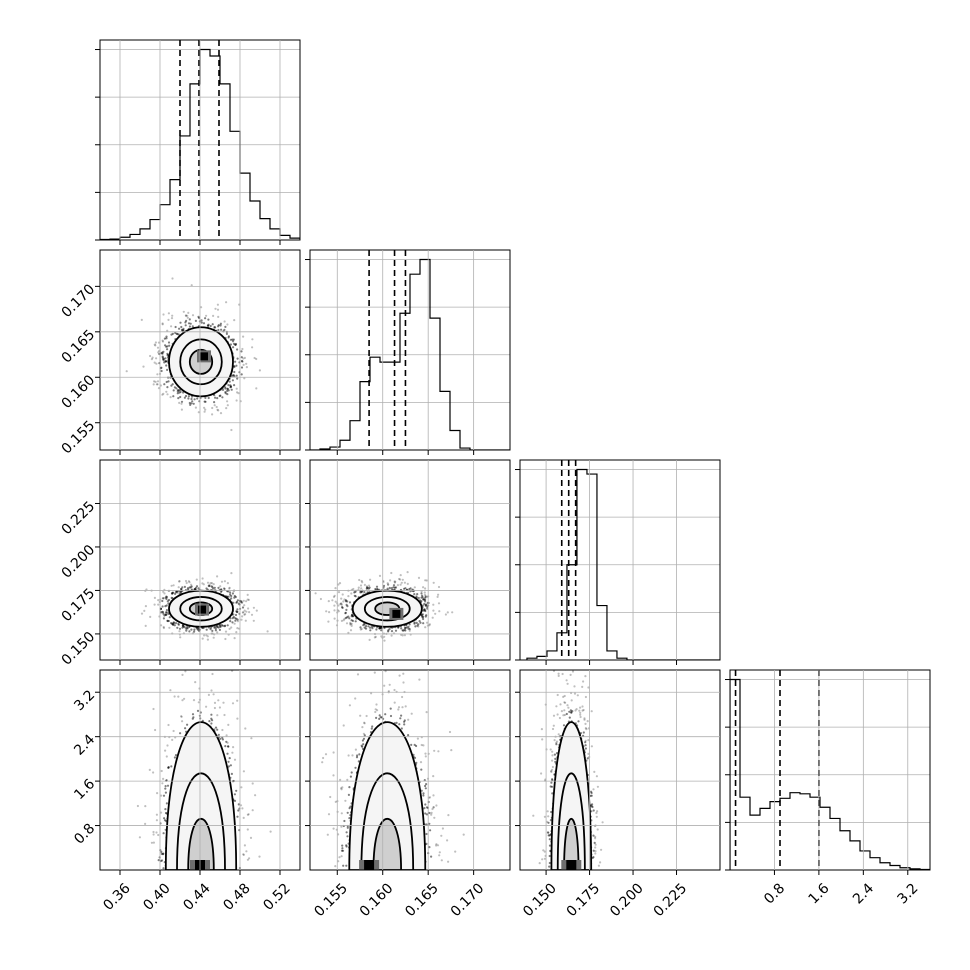 The image size is (970, 970). I want to click on y-tick-label: 0.175, so click(79, 605).